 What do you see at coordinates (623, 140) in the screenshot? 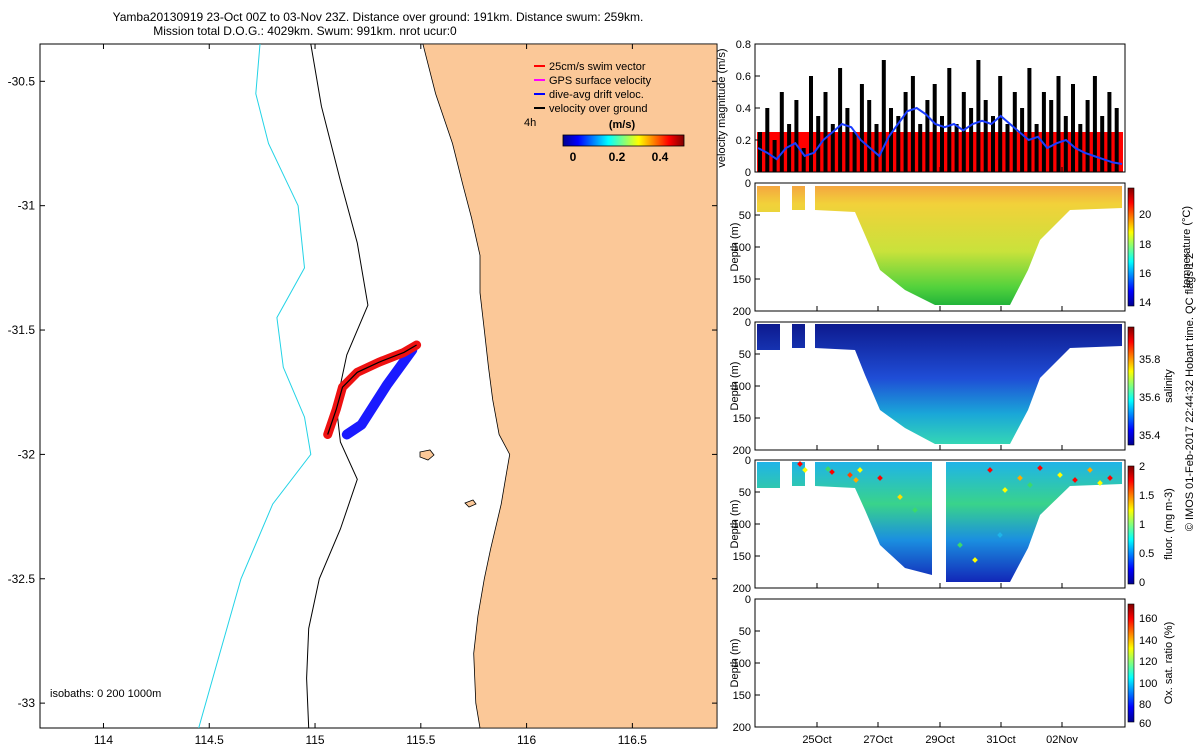
I see `speed-colorbar` at bounding box center [623, 140].